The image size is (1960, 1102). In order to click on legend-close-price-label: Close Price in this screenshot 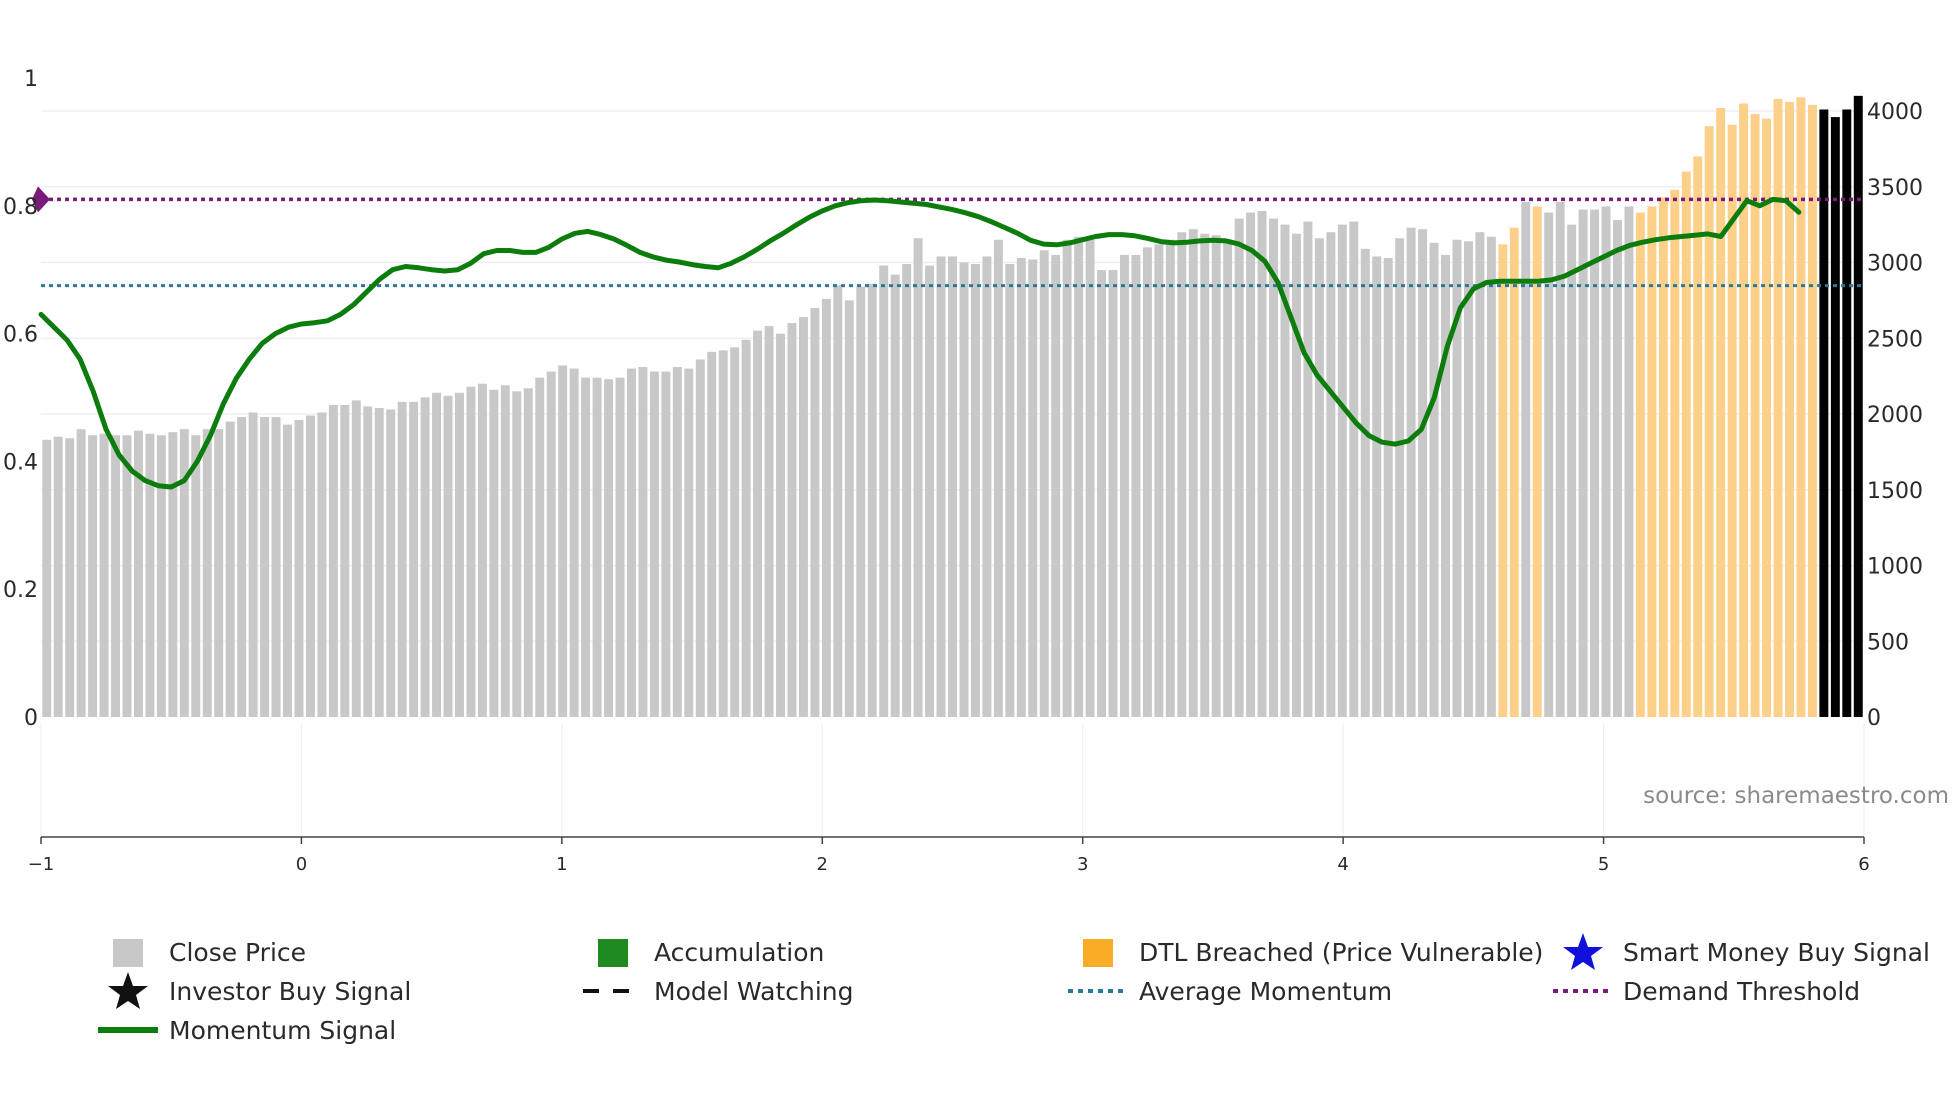, I will do `click(237, 952)`.